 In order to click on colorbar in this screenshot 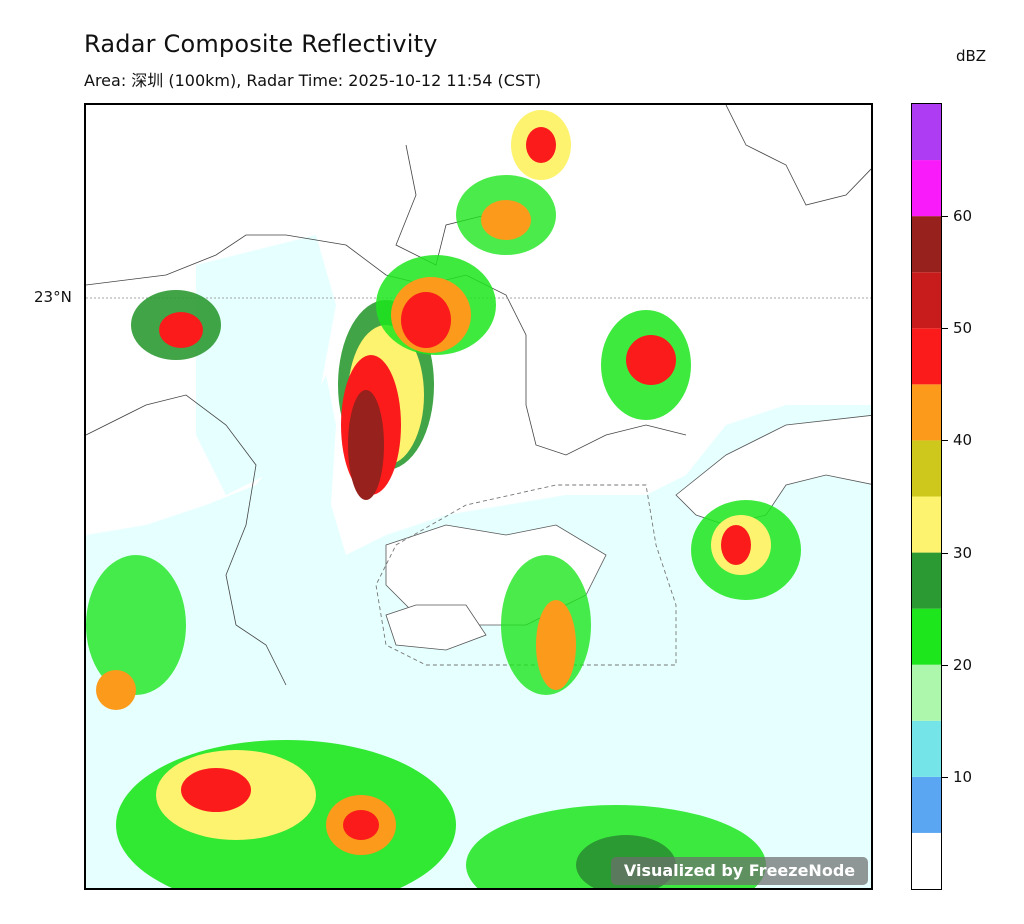, I will do `click(926, 496)`.